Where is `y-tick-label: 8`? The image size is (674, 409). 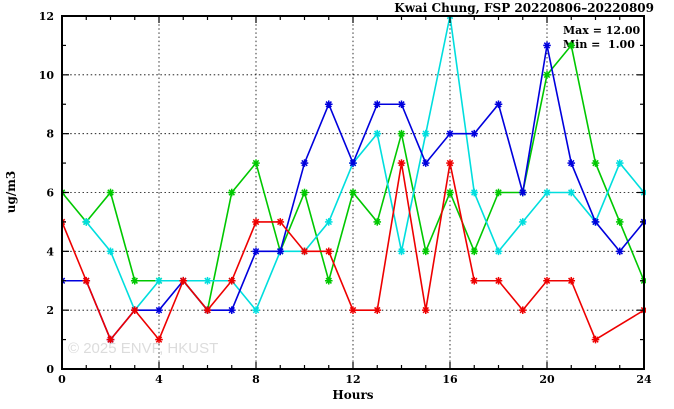 y-tick-label: 8 is located at coordinates (50, 134).